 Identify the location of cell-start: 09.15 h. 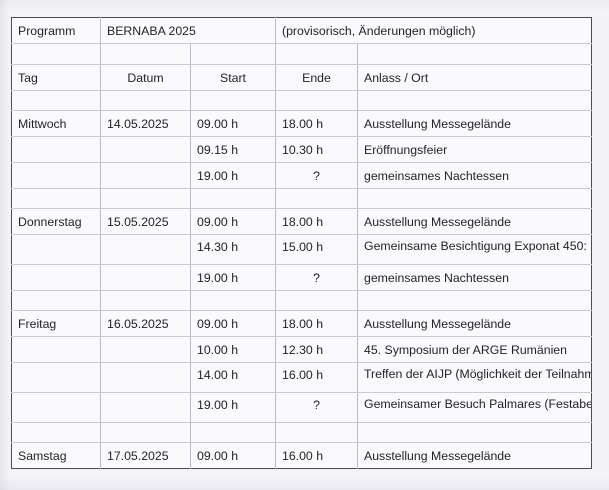
(233, 149).